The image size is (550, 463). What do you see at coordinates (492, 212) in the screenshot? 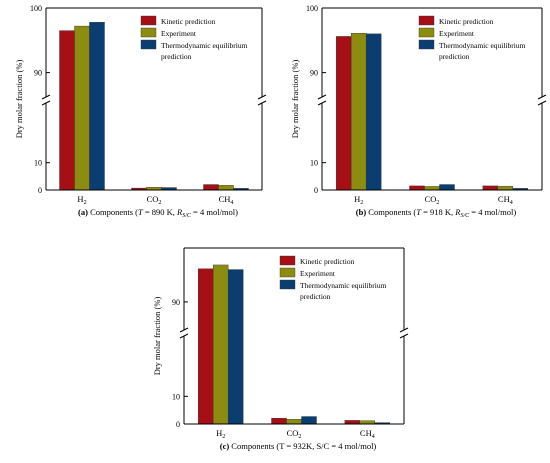
I see `caption-text: = 4 mol/mol)` at bounding box center [492, 212].